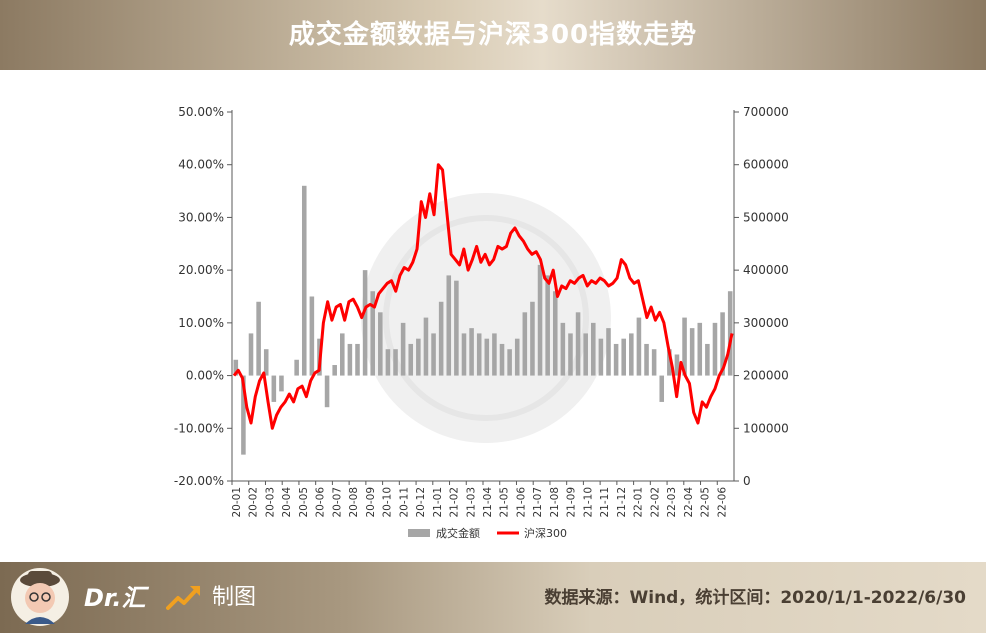  I want to click on left-tick-label: 40.00%, so click(201, 165).